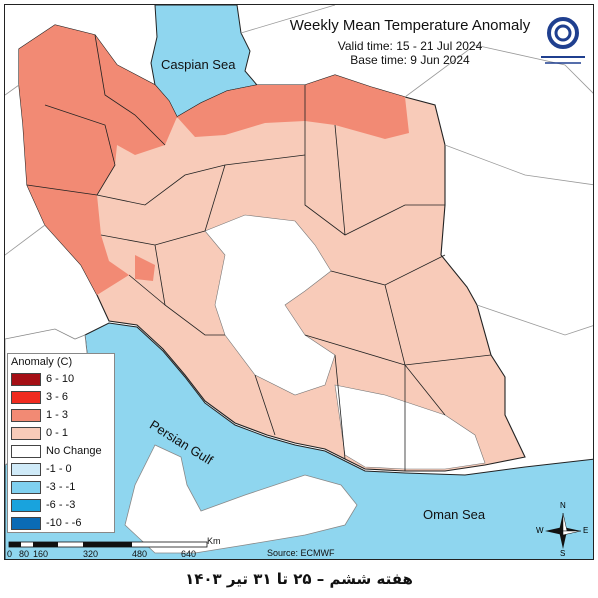 This screenshot has width=598, height=598. Describe the element at coordinates (74, 451) in the screenshot. I see `legend-label: No Change` at that location.